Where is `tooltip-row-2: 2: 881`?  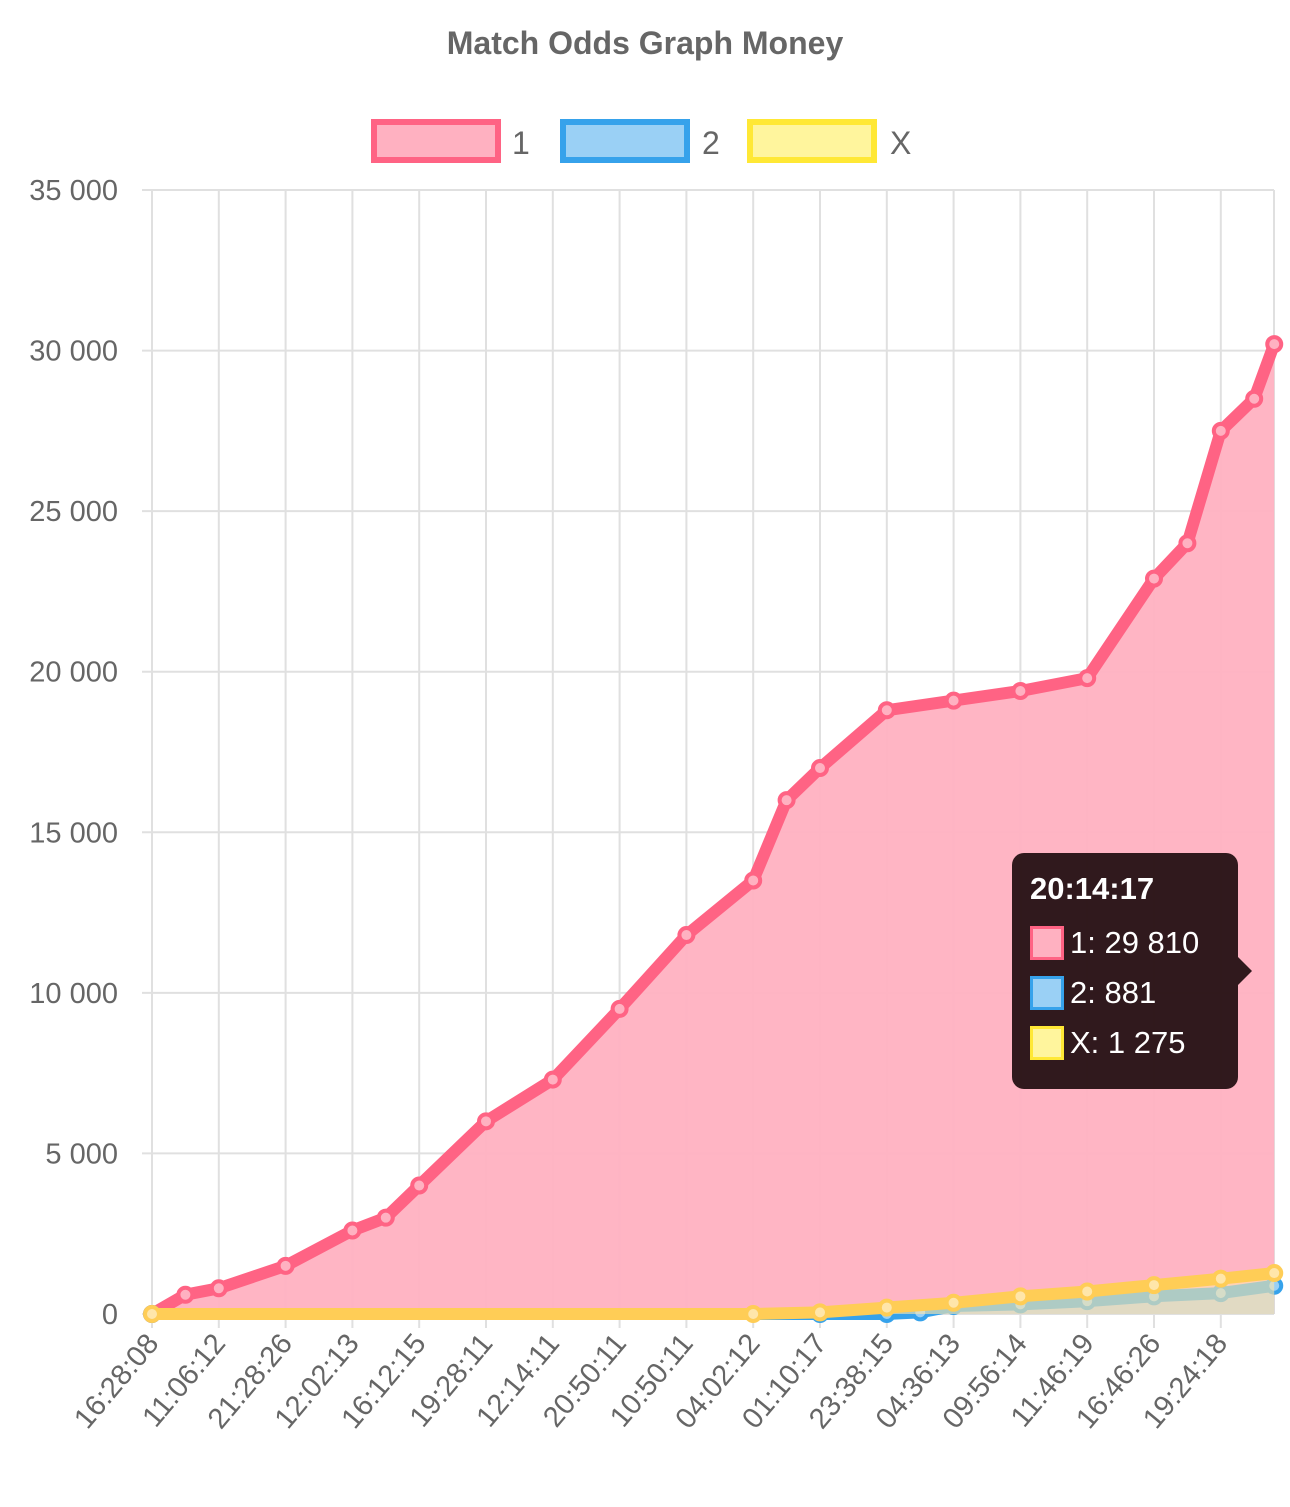
tooltip-row-2: 2: 881 is located at coordinates (1134, 993).